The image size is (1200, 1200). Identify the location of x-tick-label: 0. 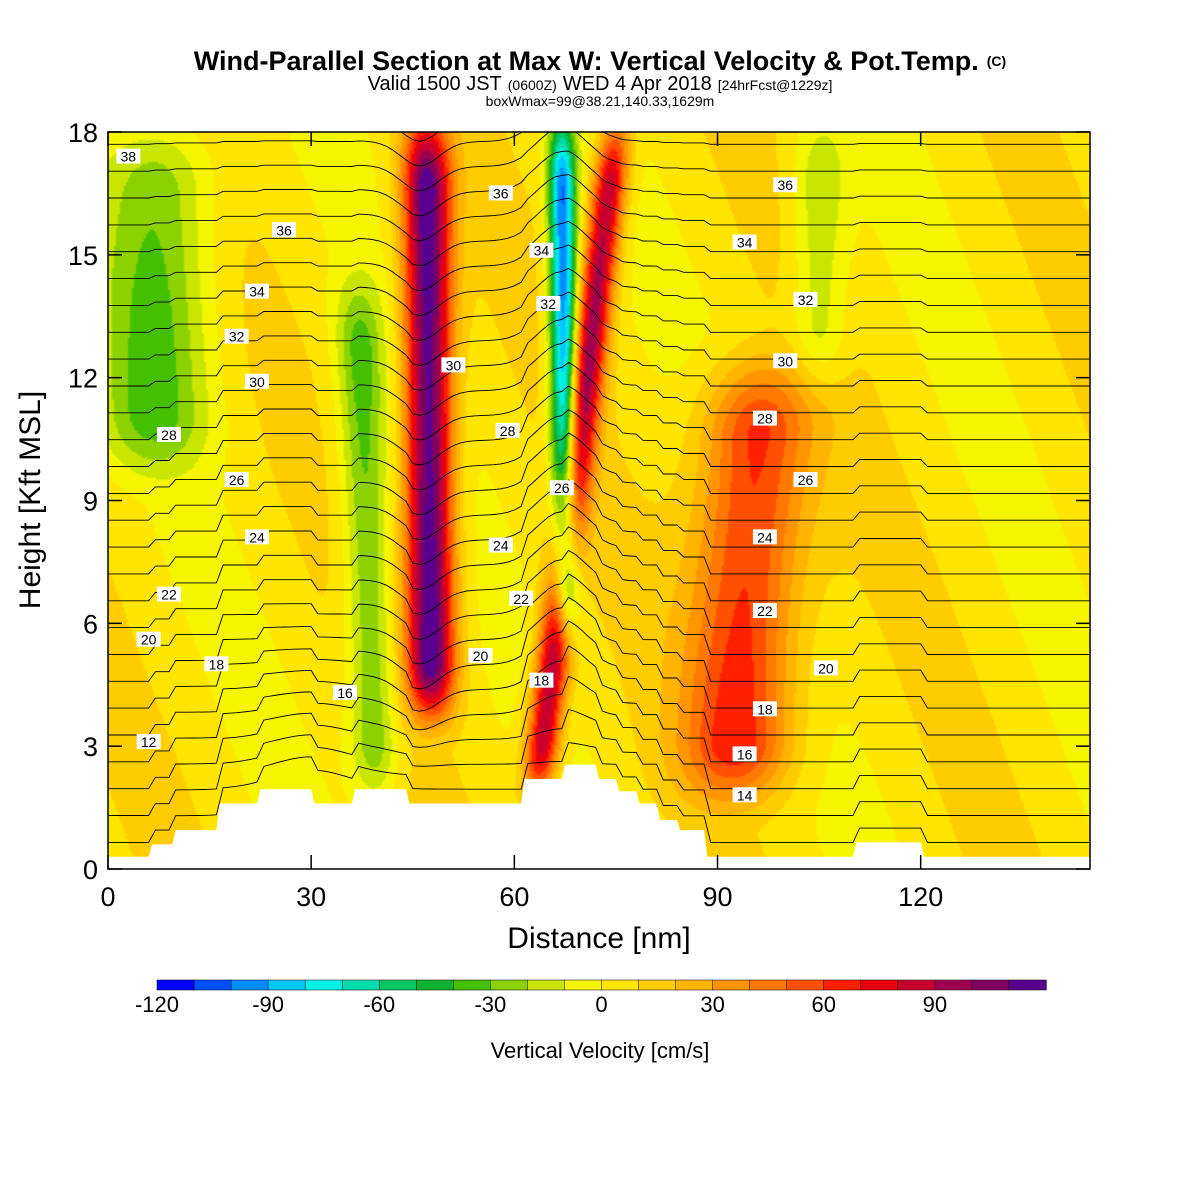
(107, 897).